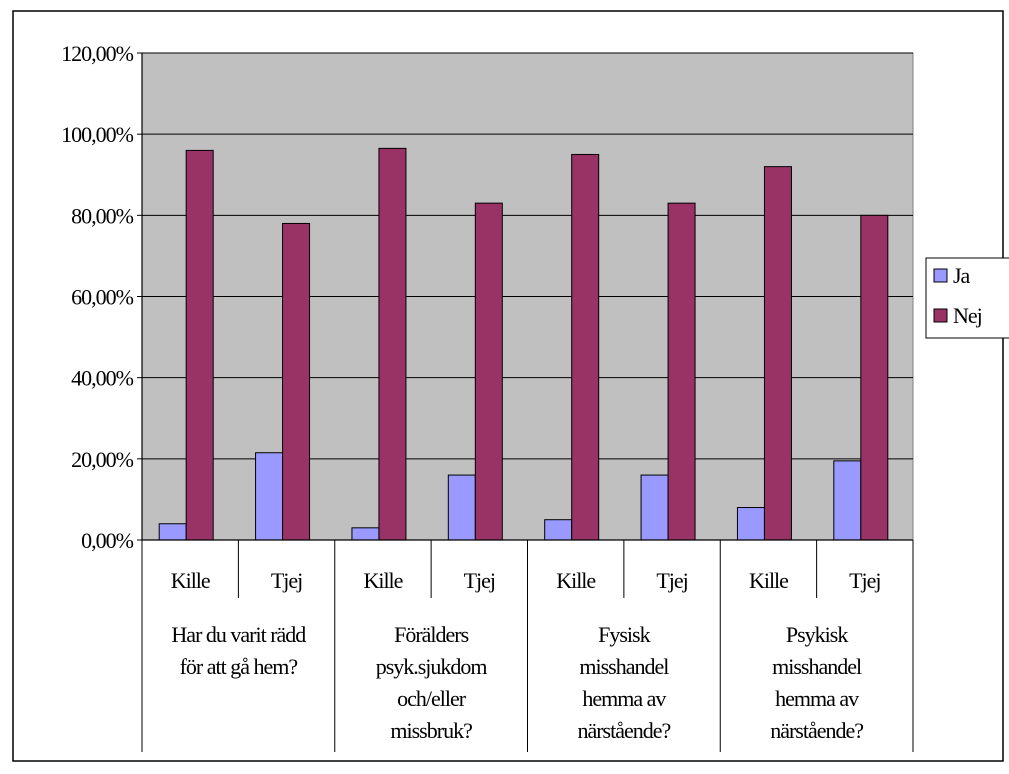 This screenshot has width=1009, height=774. What do you see at coordinates (102, 378) in the screenshot?
I see `y-tick-label: 40,00%` at bounding box center [102, 378].